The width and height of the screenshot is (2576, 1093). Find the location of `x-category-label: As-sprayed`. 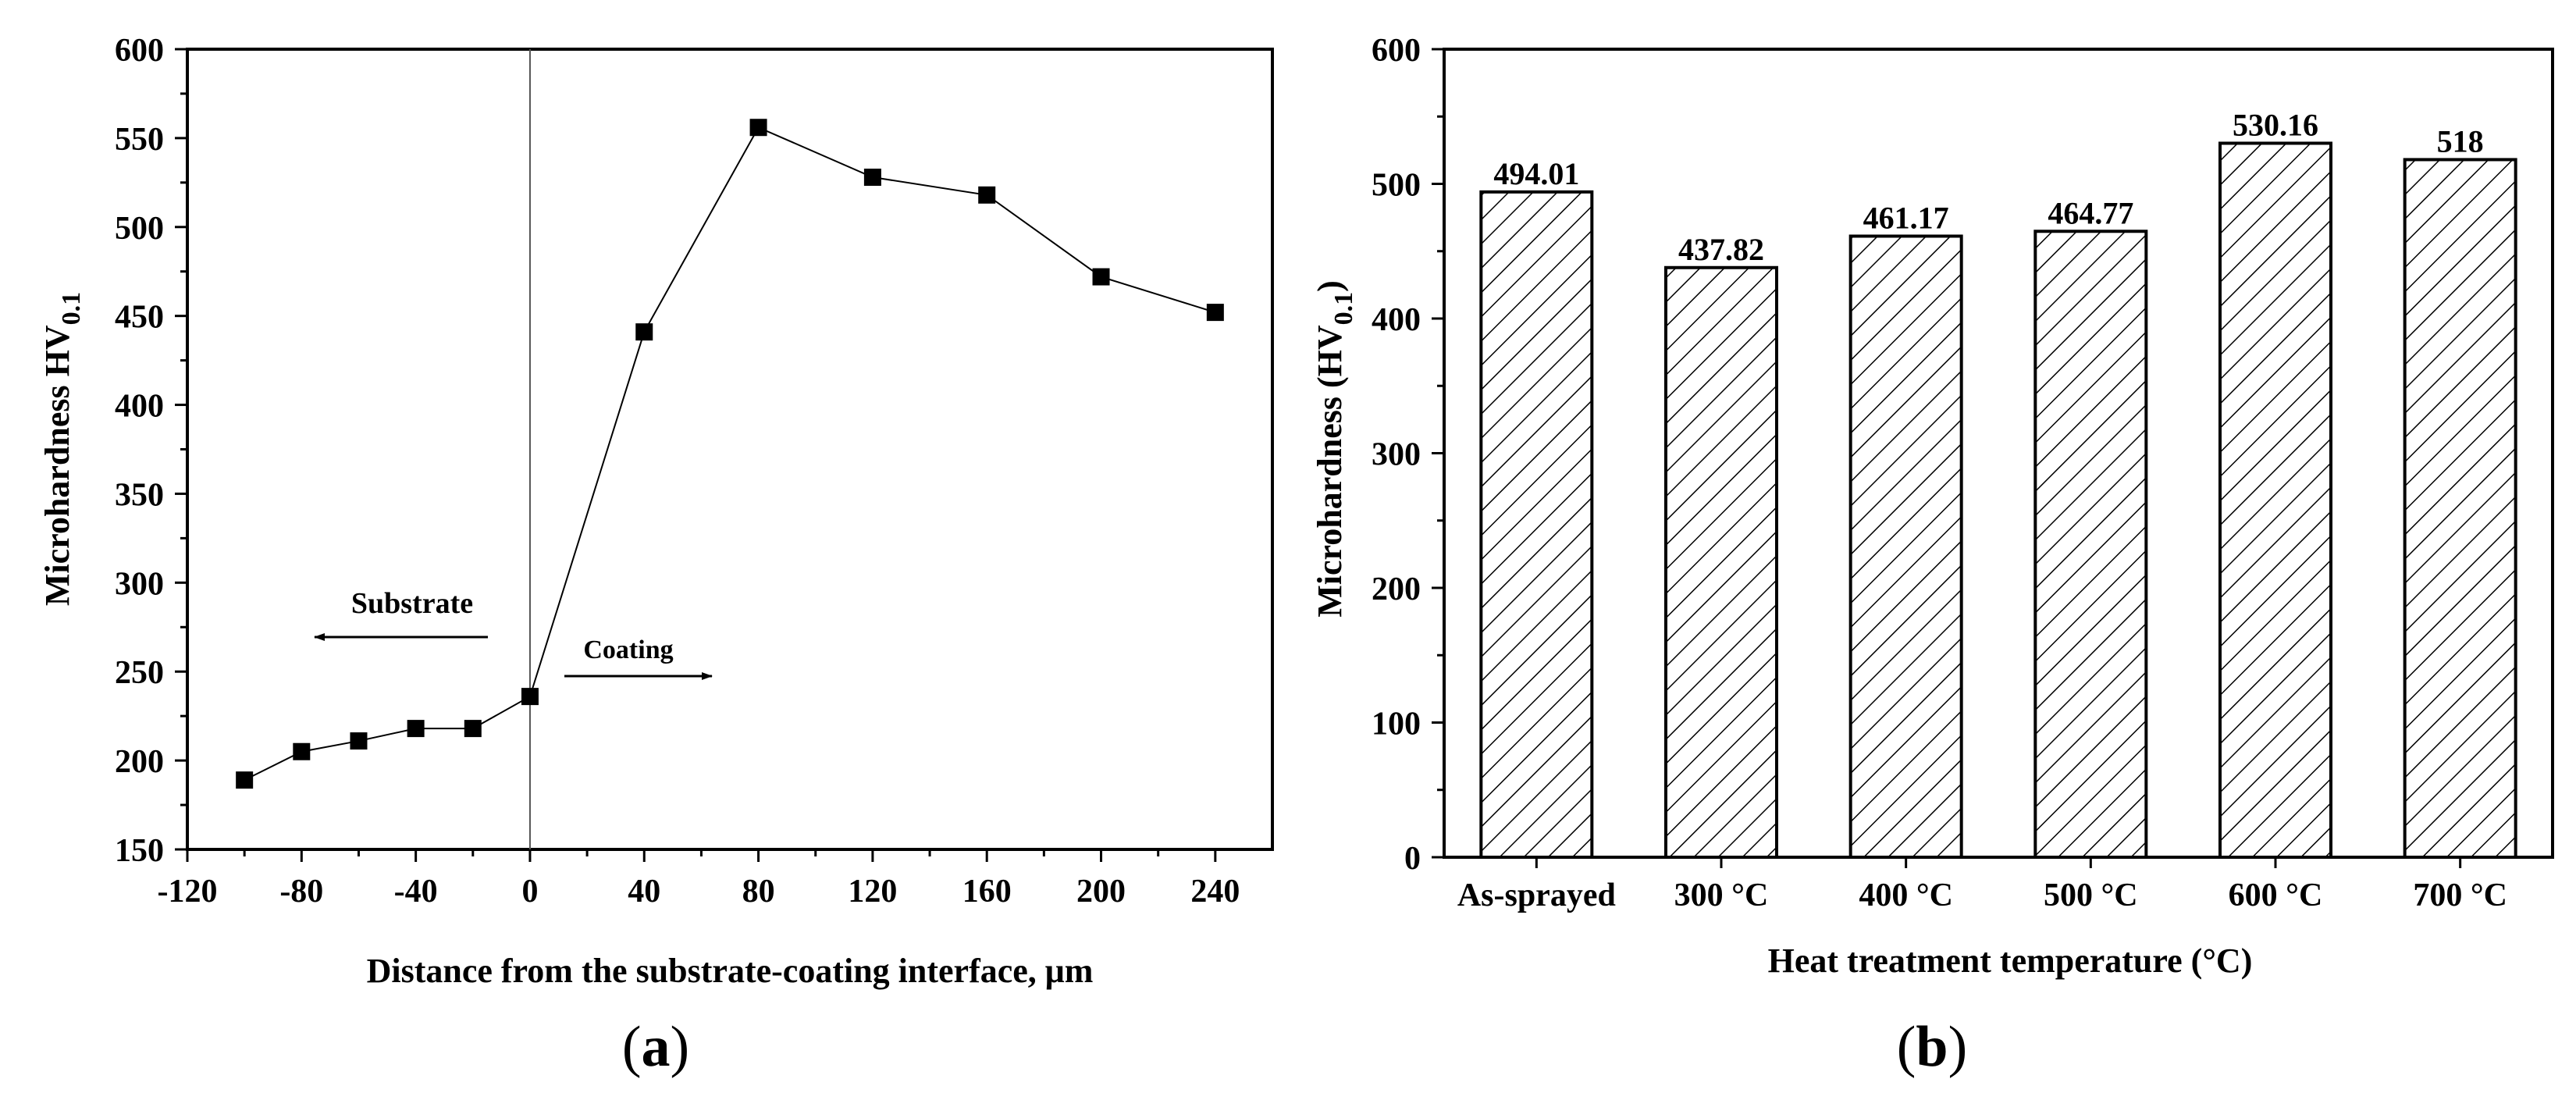

x-category-label: As-sprayed is located at coordinates (1536, 895).